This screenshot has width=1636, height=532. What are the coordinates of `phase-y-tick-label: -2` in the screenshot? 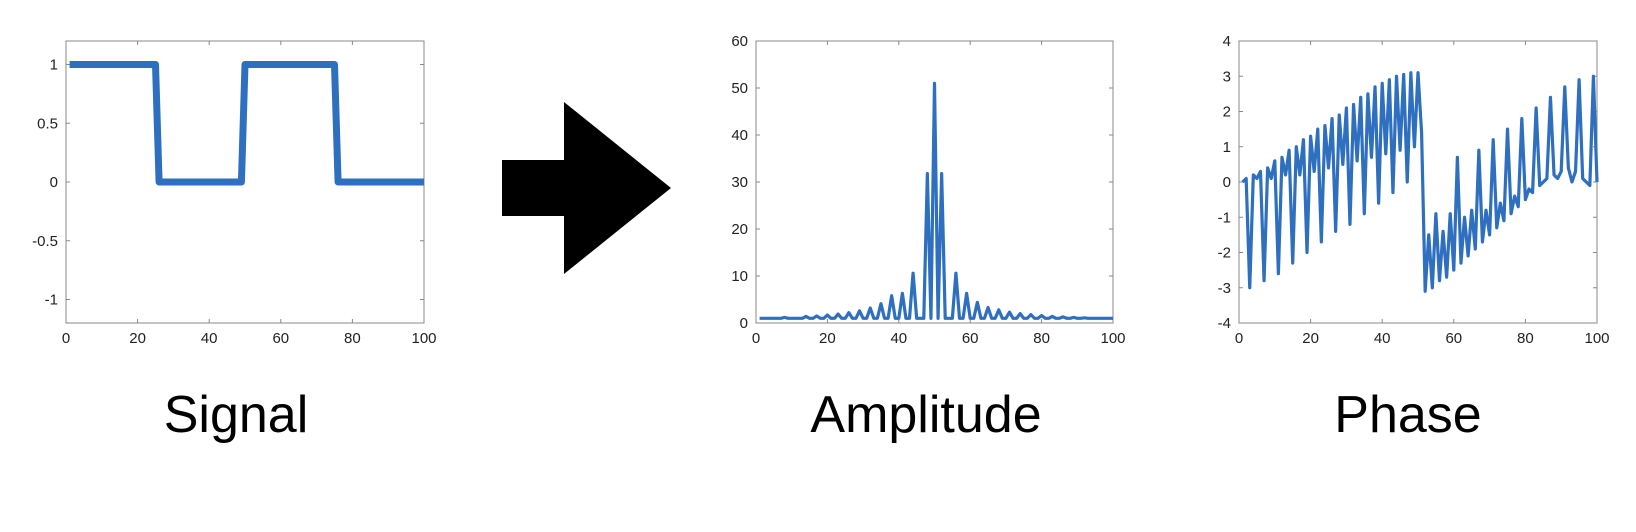 It's located at (1224, 253).